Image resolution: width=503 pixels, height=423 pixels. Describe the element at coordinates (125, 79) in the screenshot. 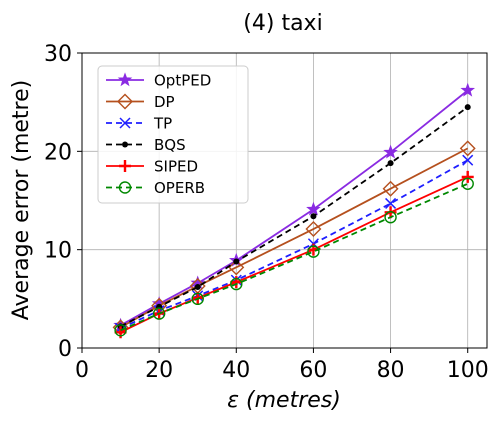

I see `legend-marker-optped` at that location.